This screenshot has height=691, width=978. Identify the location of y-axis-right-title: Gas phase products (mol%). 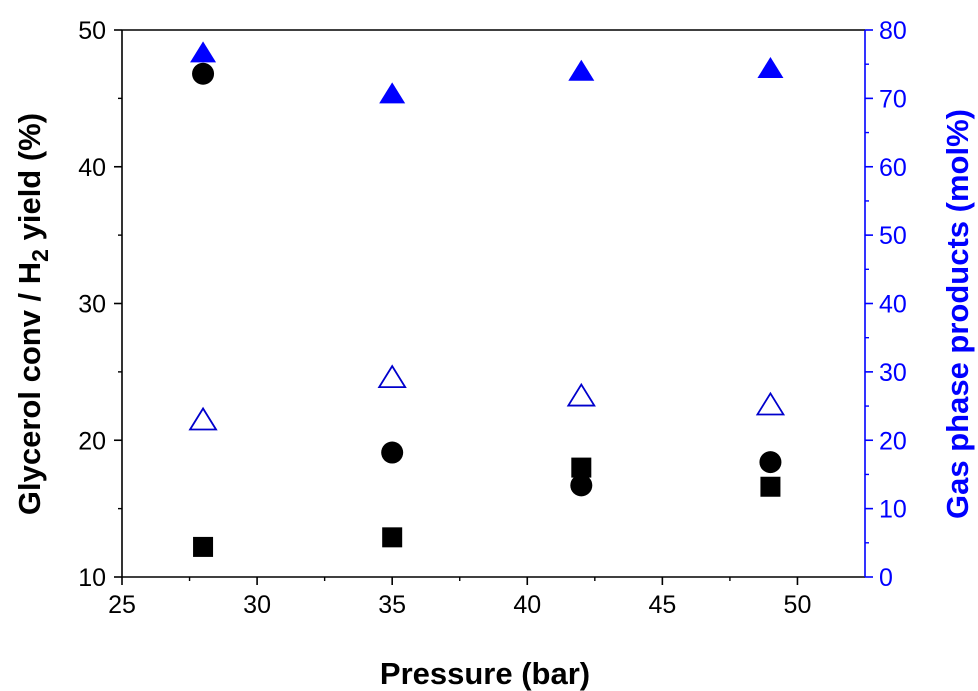
(957, 314).